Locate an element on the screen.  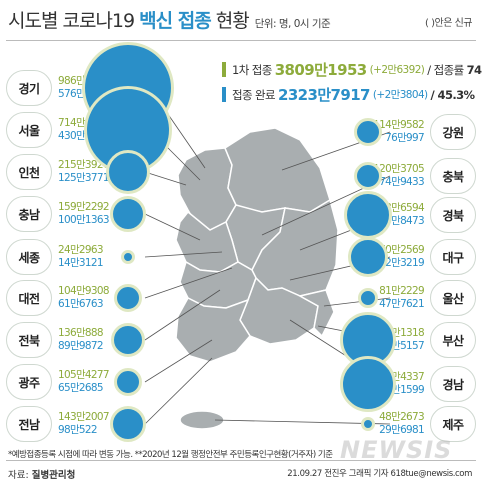
map-busan-ulsan is located at coordinates (316, 313).